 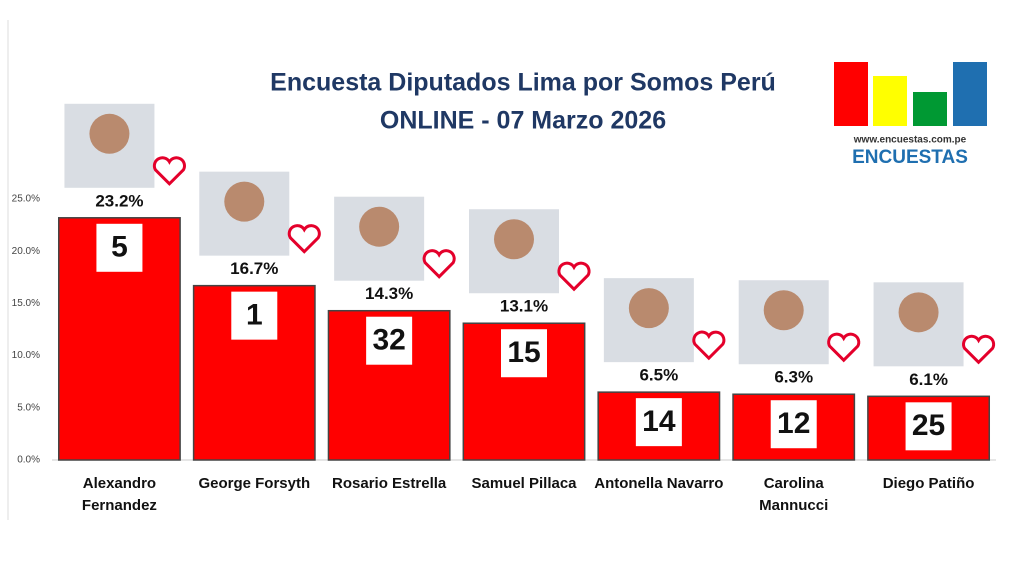 What do you see at coordinates (928, 379) in the screenshot?
I see `value-label: 6.1%` at bounding box center [928, 379].